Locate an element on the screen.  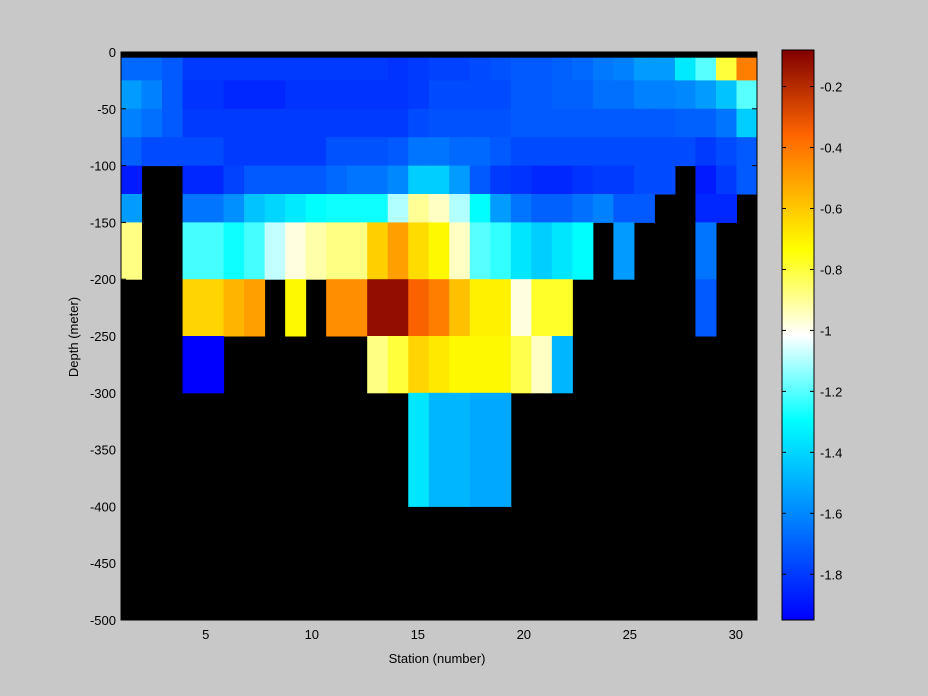
y-tick-label: -150 is located at coordinates (103, 222).